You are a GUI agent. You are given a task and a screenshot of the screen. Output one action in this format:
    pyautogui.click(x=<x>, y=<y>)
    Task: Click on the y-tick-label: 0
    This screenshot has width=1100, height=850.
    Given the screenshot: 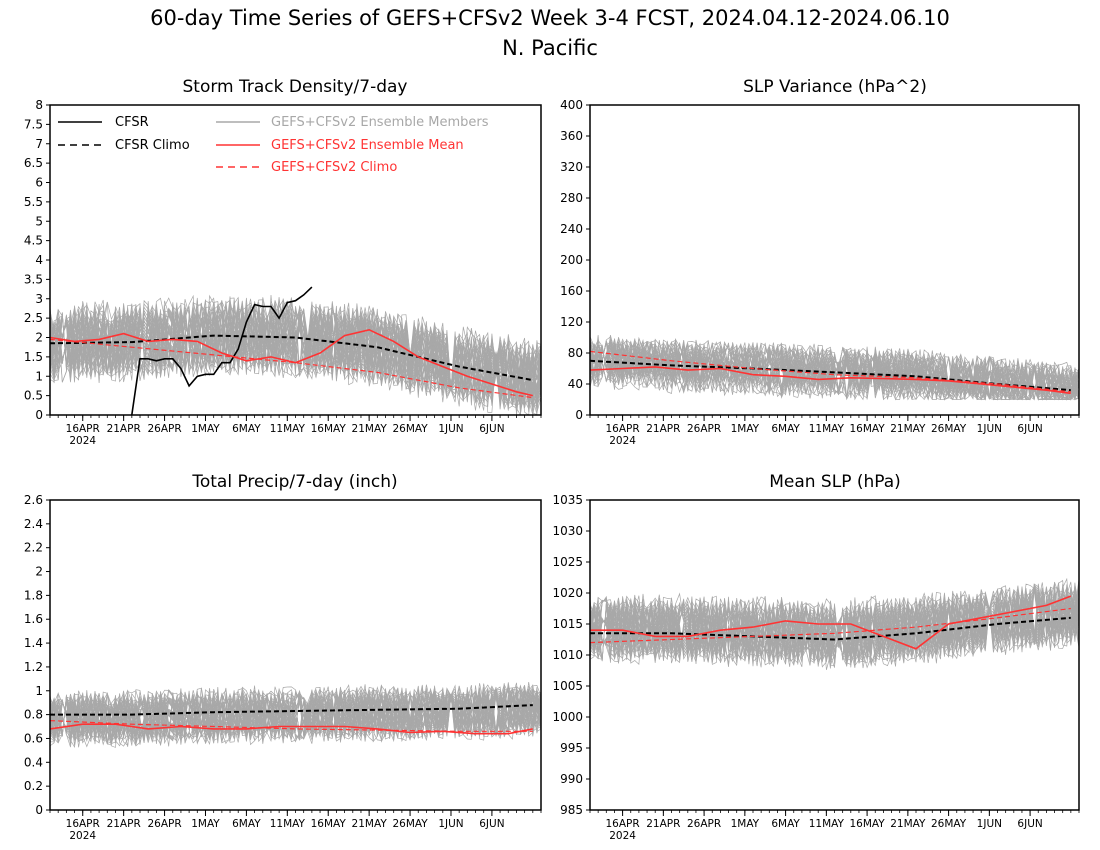 What is the action you would take?
    pyautogui.click(x=39, y=415)
    